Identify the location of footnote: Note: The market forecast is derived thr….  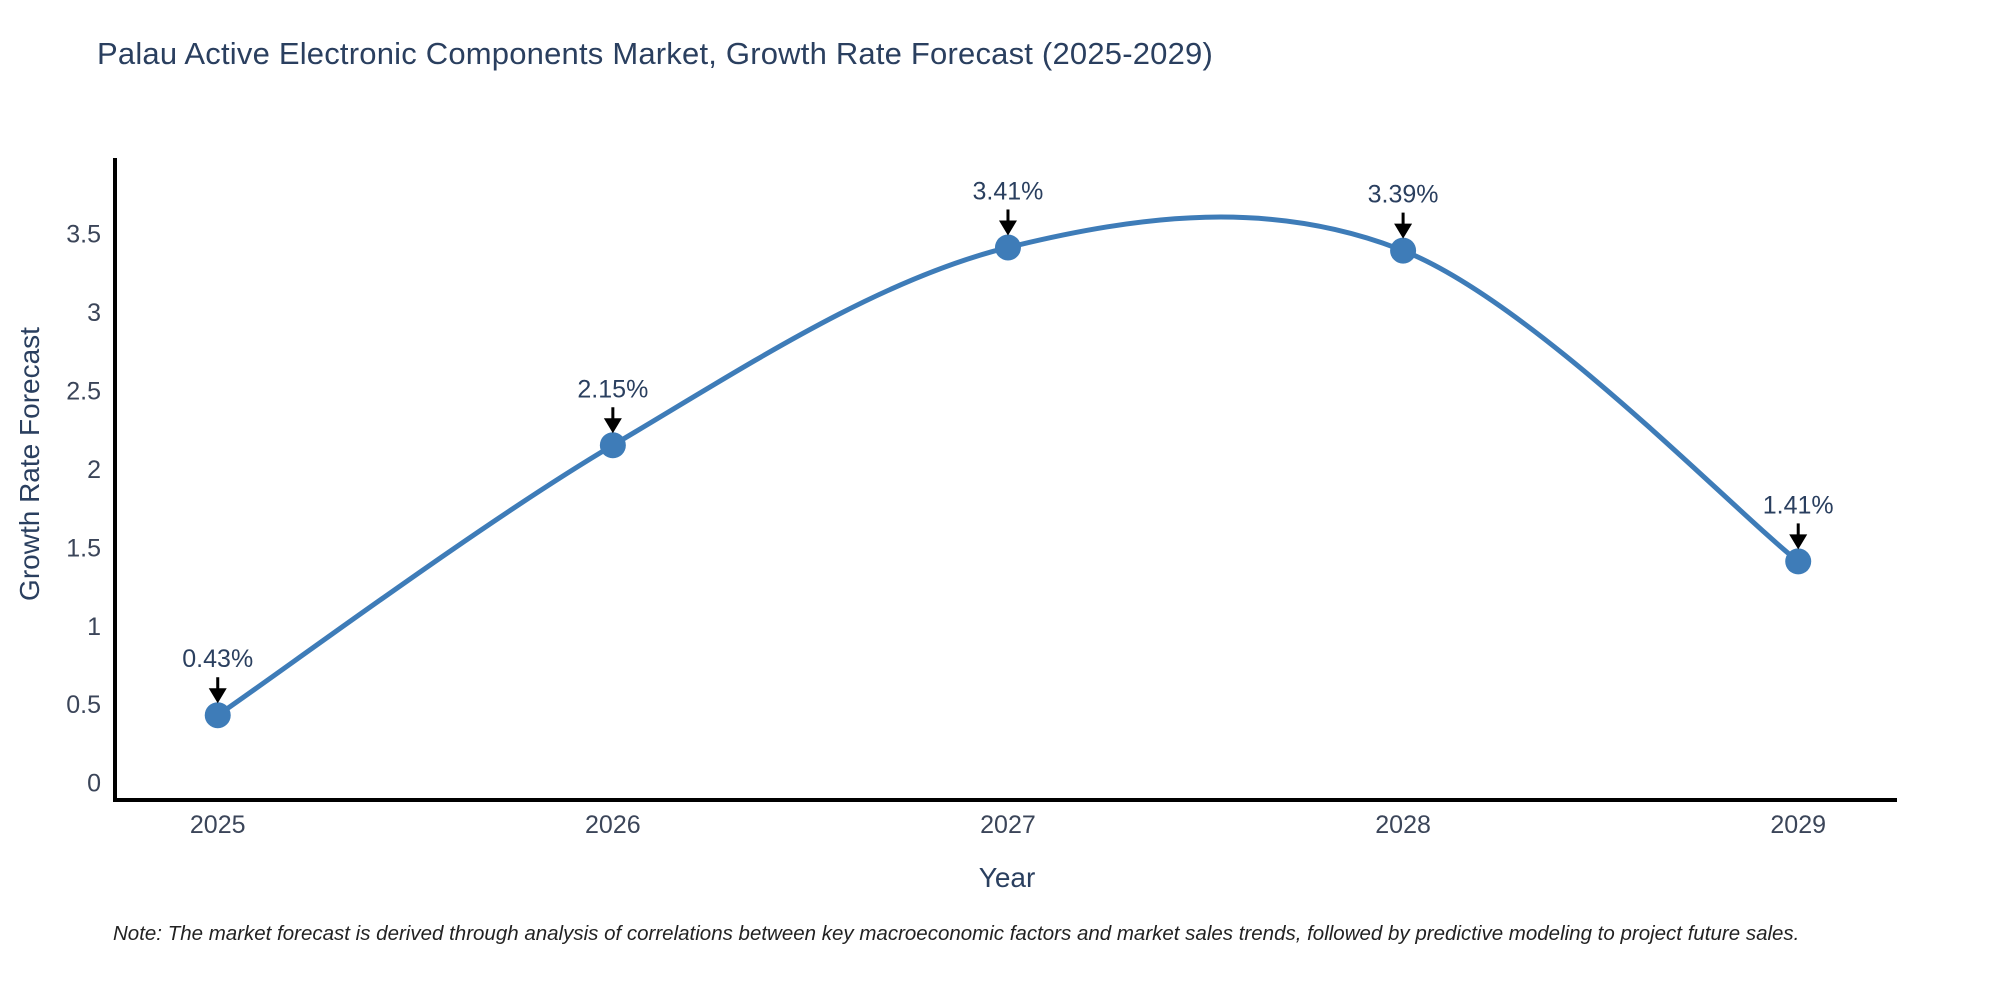
(956, 933).